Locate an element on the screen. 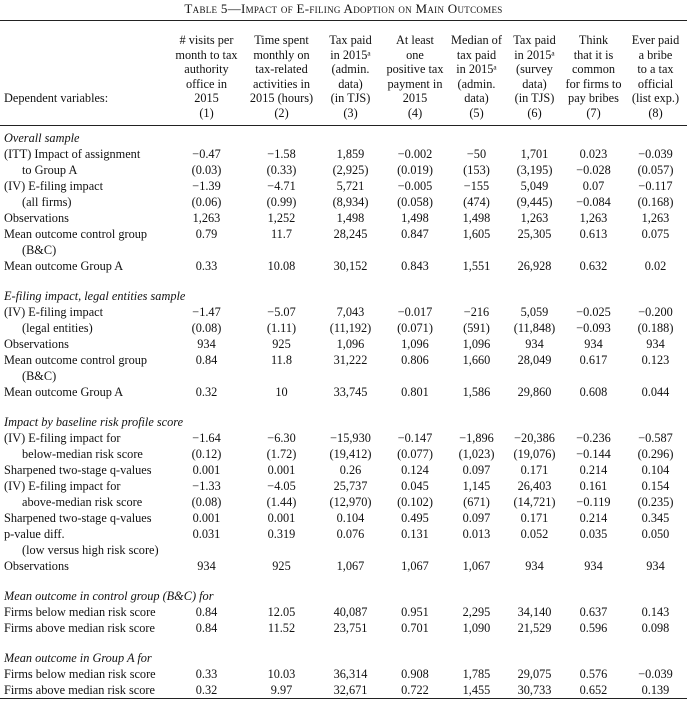 The height and width of the screenshot is (710, 687). row-label: above-median risk score is located at coordinates (82, 501).